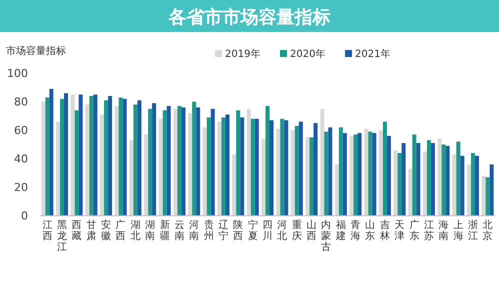  Describe the element at coordinates (21, 131) in the screenshot. I see `y-tick-label: 60` at that location.